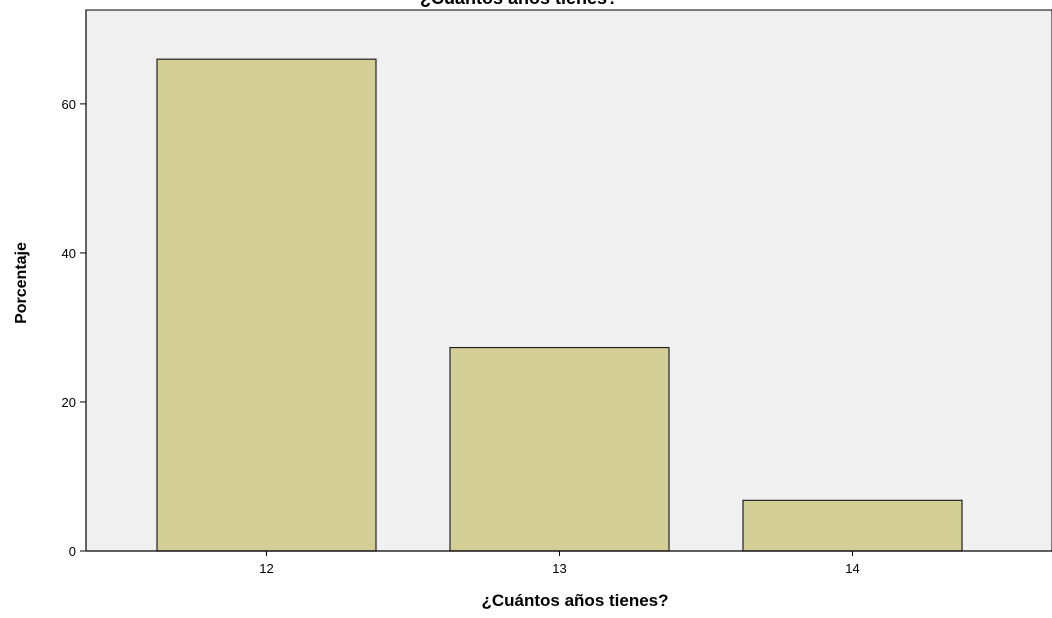 The width and height of the screenshot is (1052, 618). Describe the element at coordinates (852, 568) in the screenshot. I see `x-tick-label-14: 14` at that location.